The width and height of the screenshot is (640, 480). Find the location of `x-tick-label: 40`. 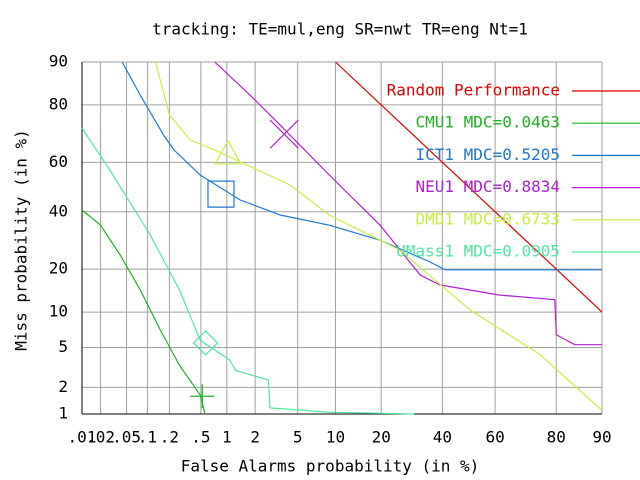

x-tick-label: 40 is located at coordinates (442, 437).